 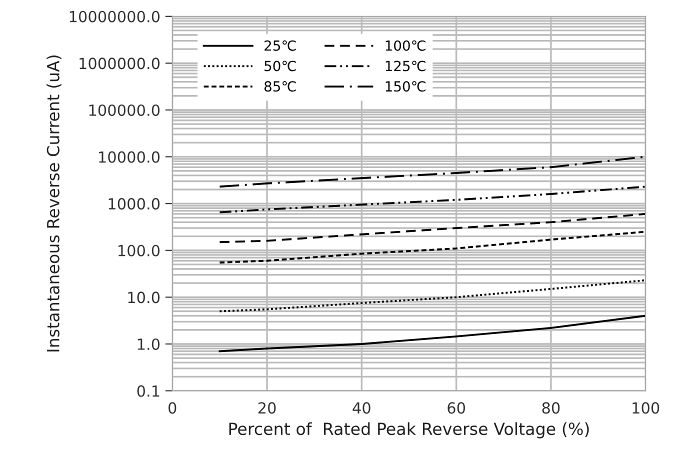 What do you see at coordinates (646, 408) in the screenshot?
I see `x-tick-label: 100` at bounding box center [646, 408].